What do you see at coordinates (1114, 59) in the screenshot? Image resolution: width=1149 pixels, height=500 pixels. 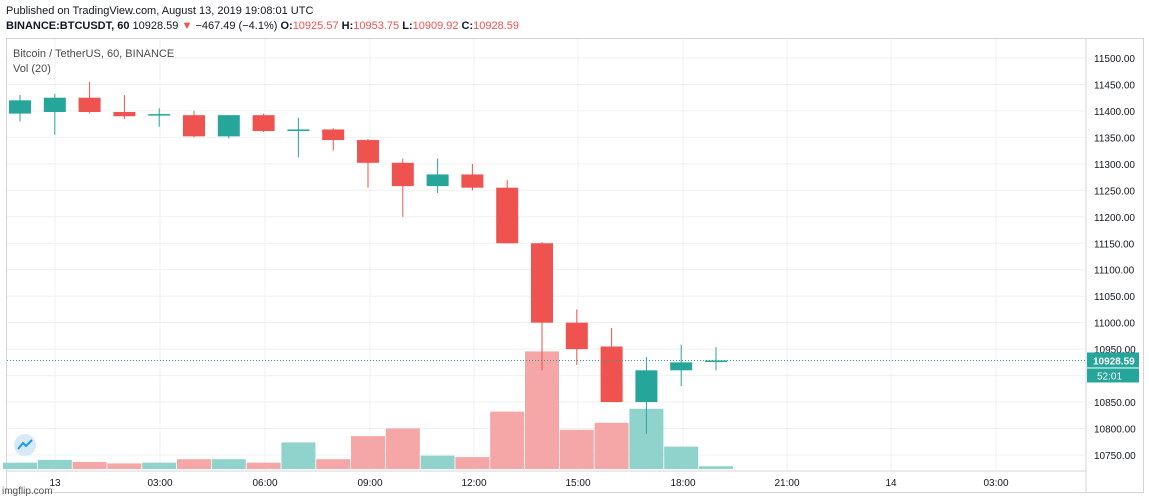 I see `y-tick-label: 11500.00` at bounding box center [1114, 59].